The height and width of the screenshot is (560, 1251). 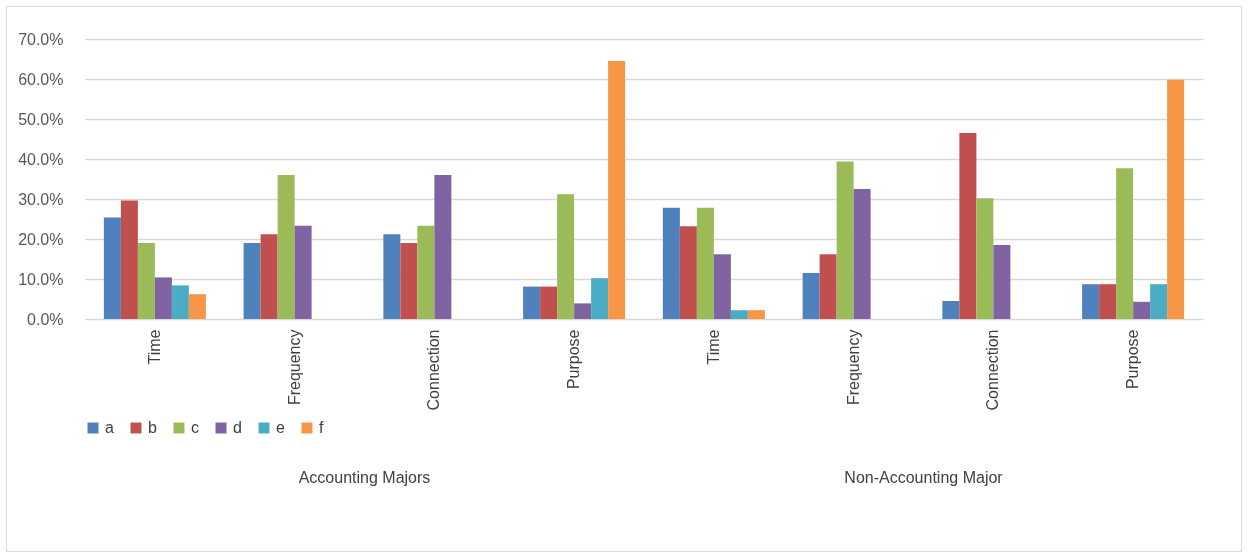 I want to click on text: Non-Accounting Major, so click(x=924, y=477).